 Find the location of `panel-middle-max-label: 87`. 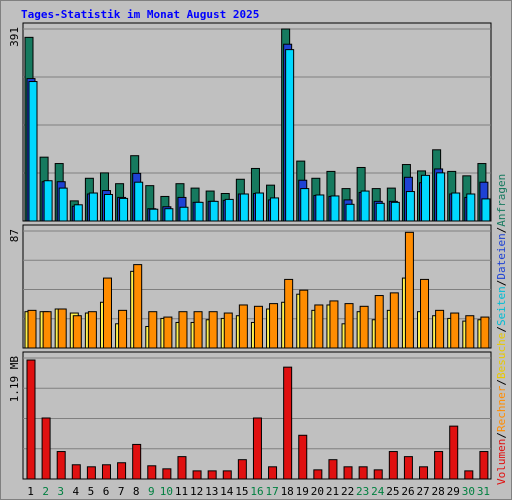

panel-middle-max-label: 87 is located at coordinates (14, 235).